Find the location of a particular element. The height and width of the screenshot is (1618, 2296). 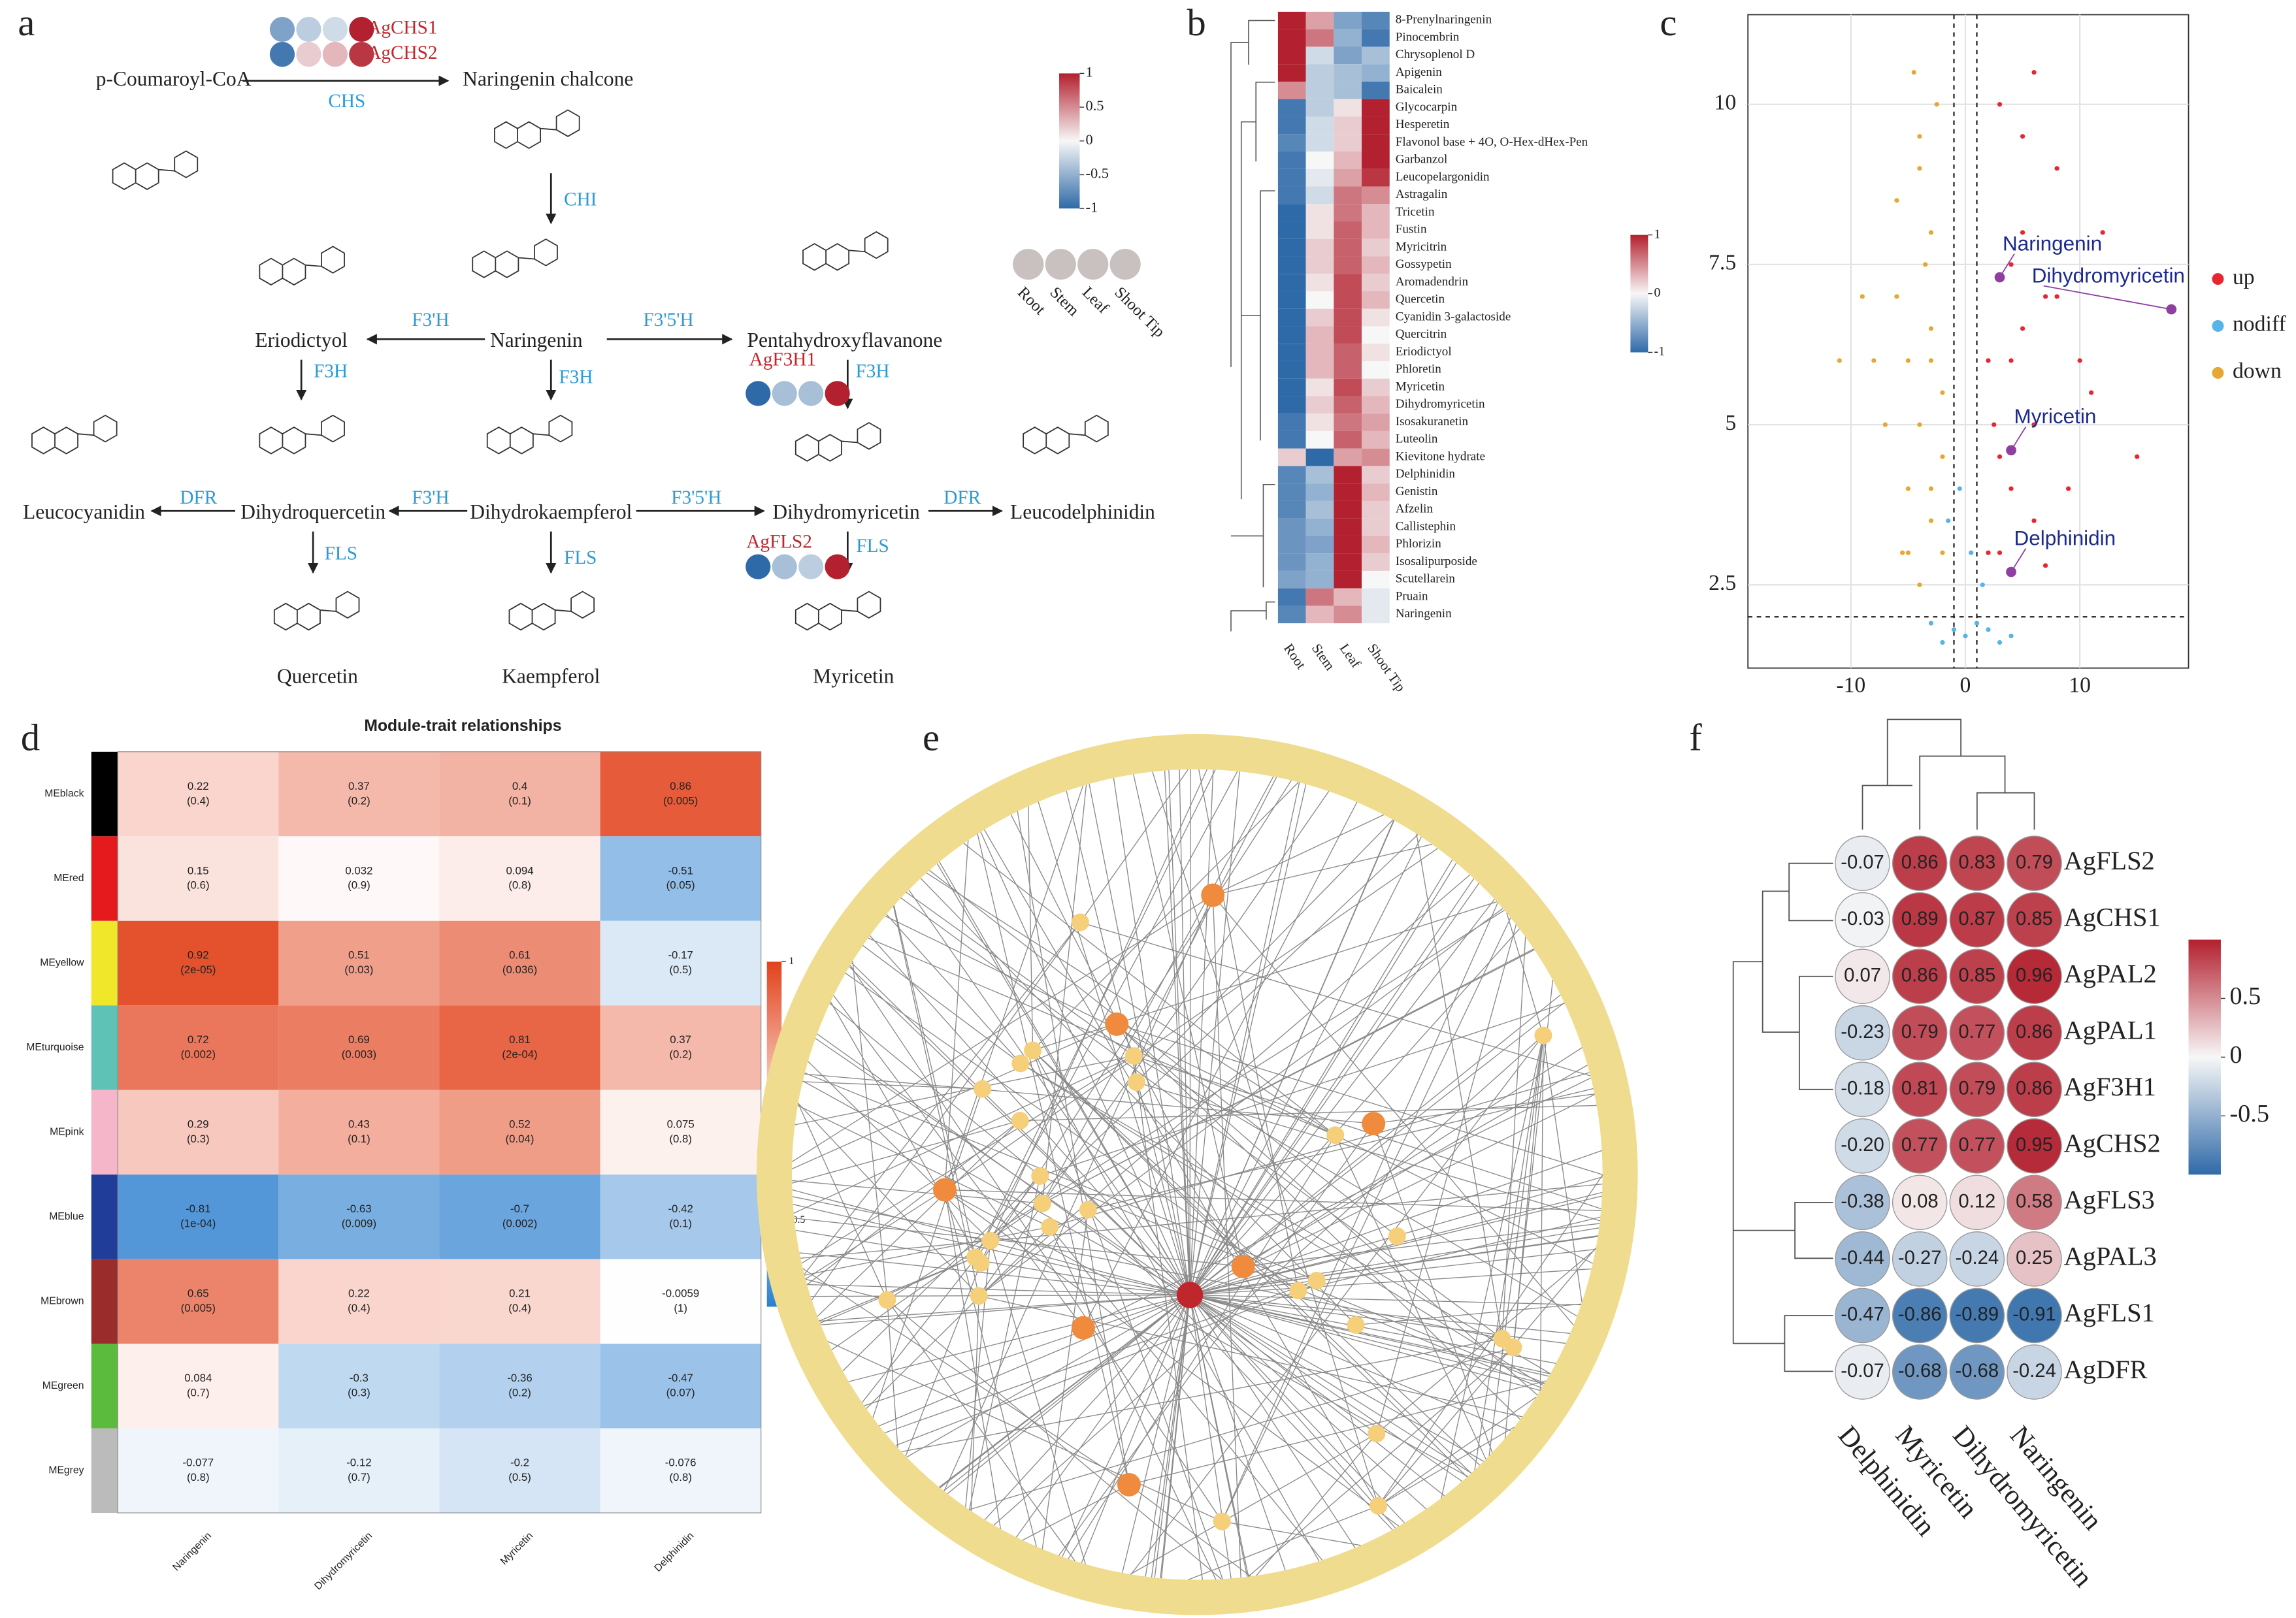

compound-name: Leucodelphinidin is located at coordinates (1082, 511).